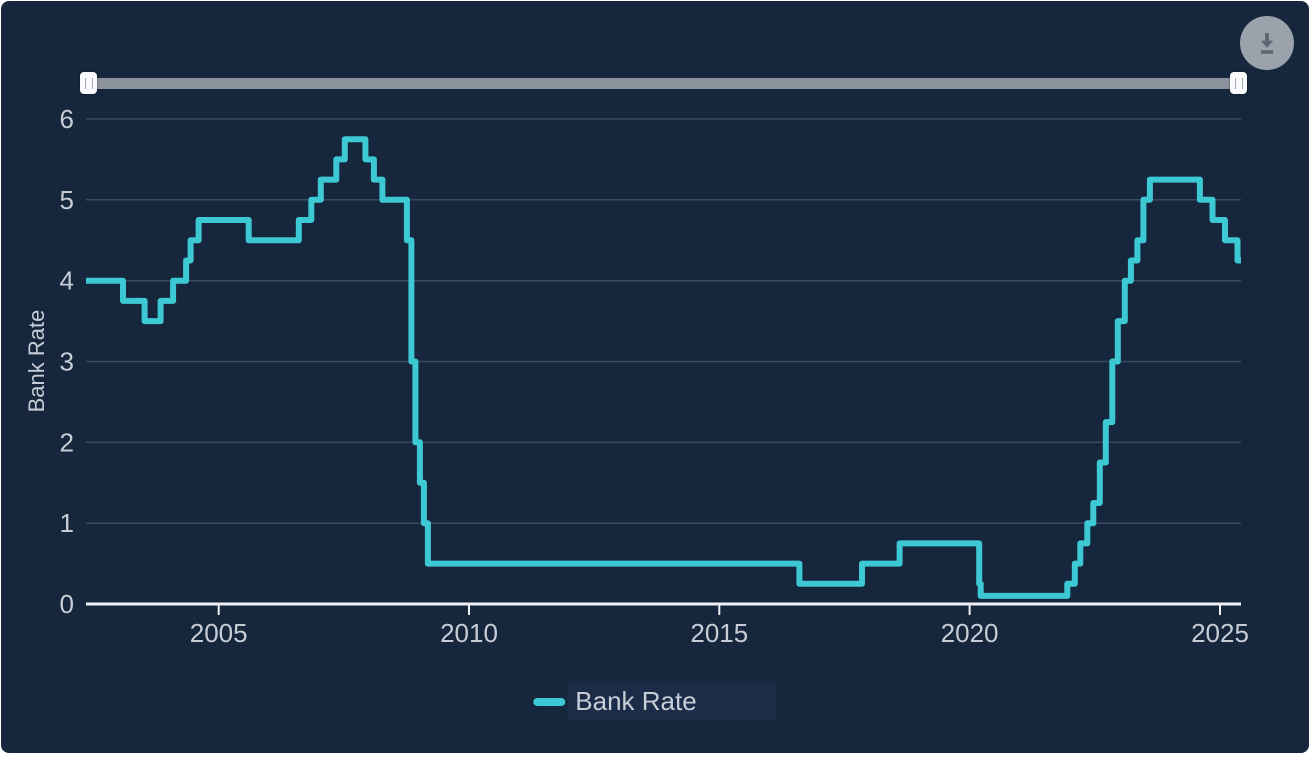  What do you see at coordinates (67, 604) in the screenshot?
I see `y-tick-label: 0` at bounding box center [67, 604].